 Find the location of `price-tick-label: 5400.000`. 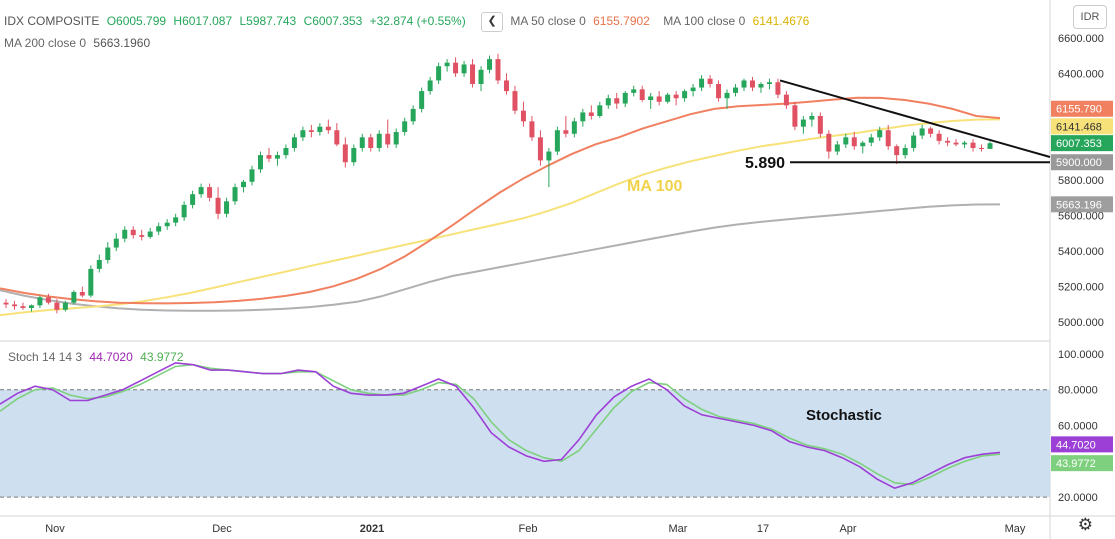

price-tick-label: 5400.000 is located at coordinates (1081, 252).